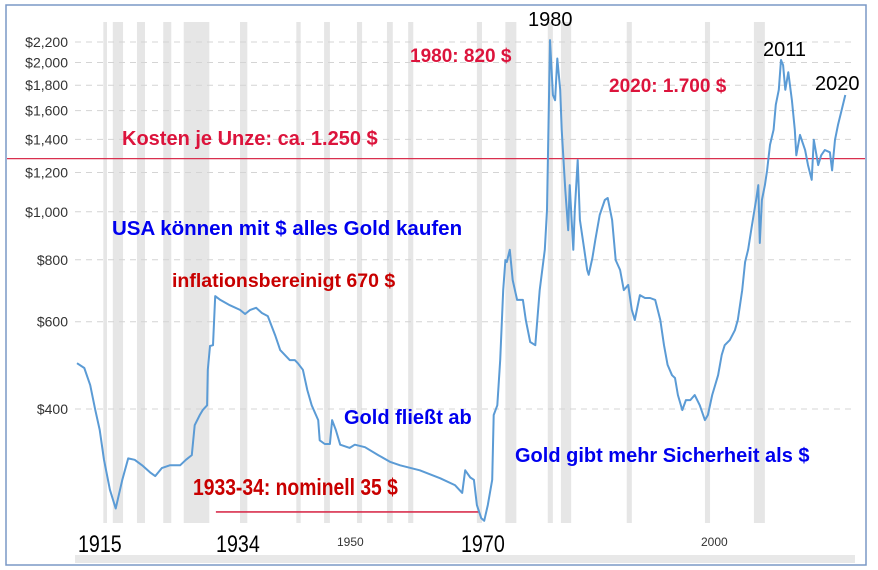 This screenshot has width=878, height=570. I want to click on x-tick-label: 2000, so click(714, 542).